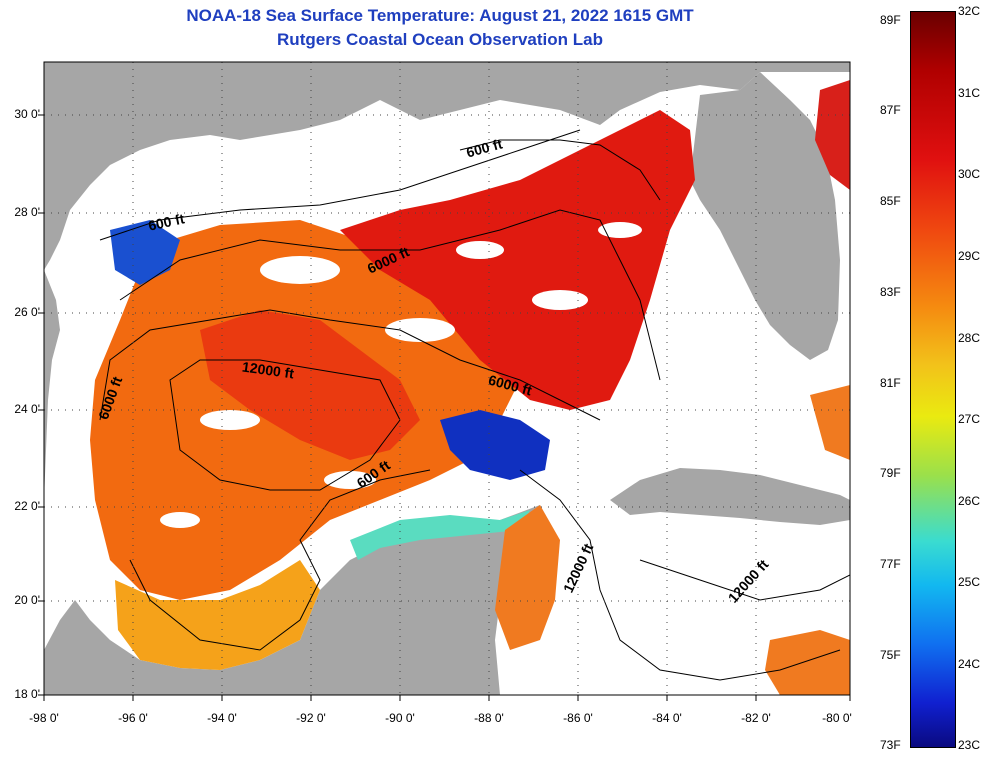 The width and height of the screenshot is (992, 761). What do you see at coordinates (933, 379) in the screenshot?
I see `temperature-colorbar` at bounding box center [933, 379].